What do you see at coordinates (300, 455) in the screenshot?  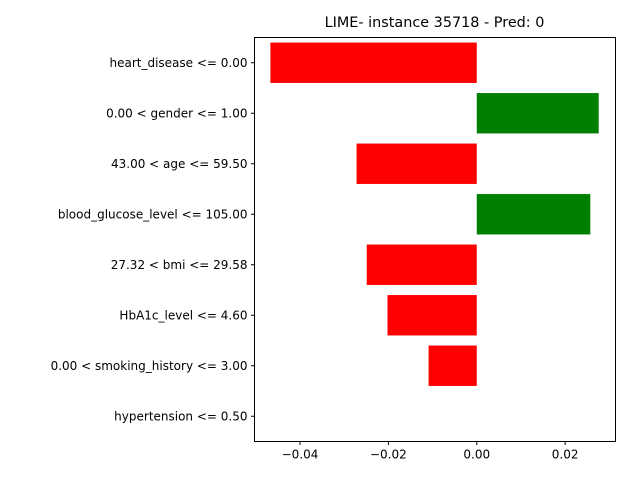 I see `x-tick-label-0: −0.04` at bounding box center [300, 455].